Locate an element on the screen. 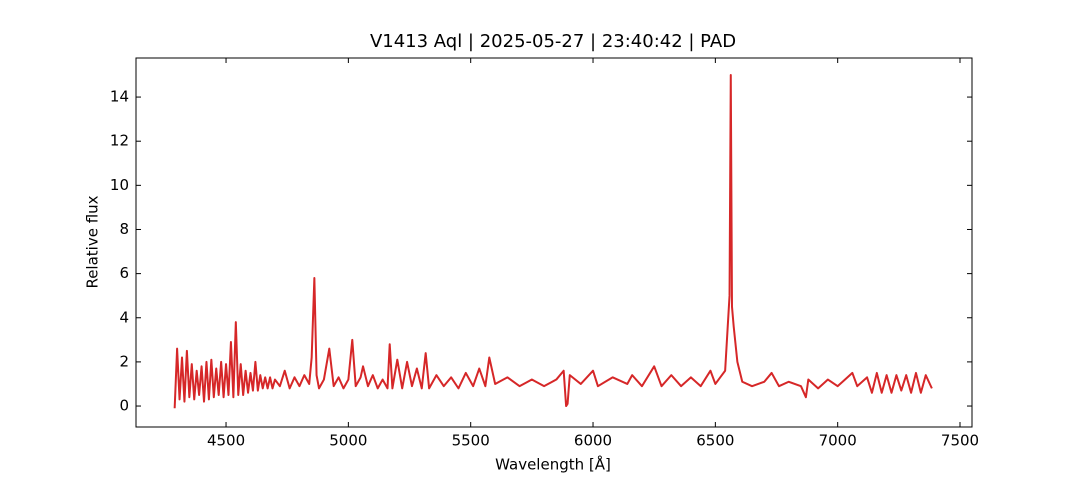  x-tick-label: 7500 is located at coordinates (960, 441).